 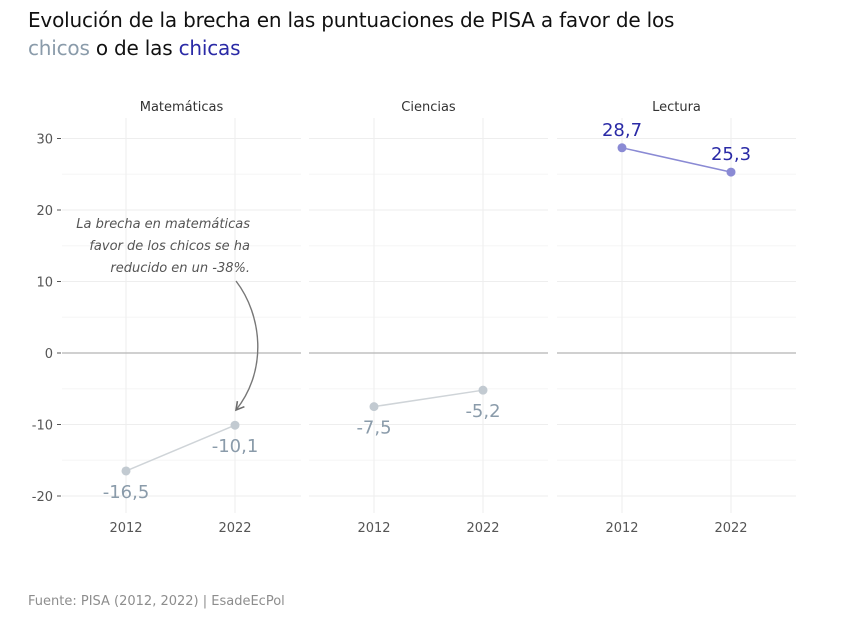 What do you see at coordinates (622, 130) in the screenshot?
I see `data-label: 28,7` at bounding box center [622, 130].